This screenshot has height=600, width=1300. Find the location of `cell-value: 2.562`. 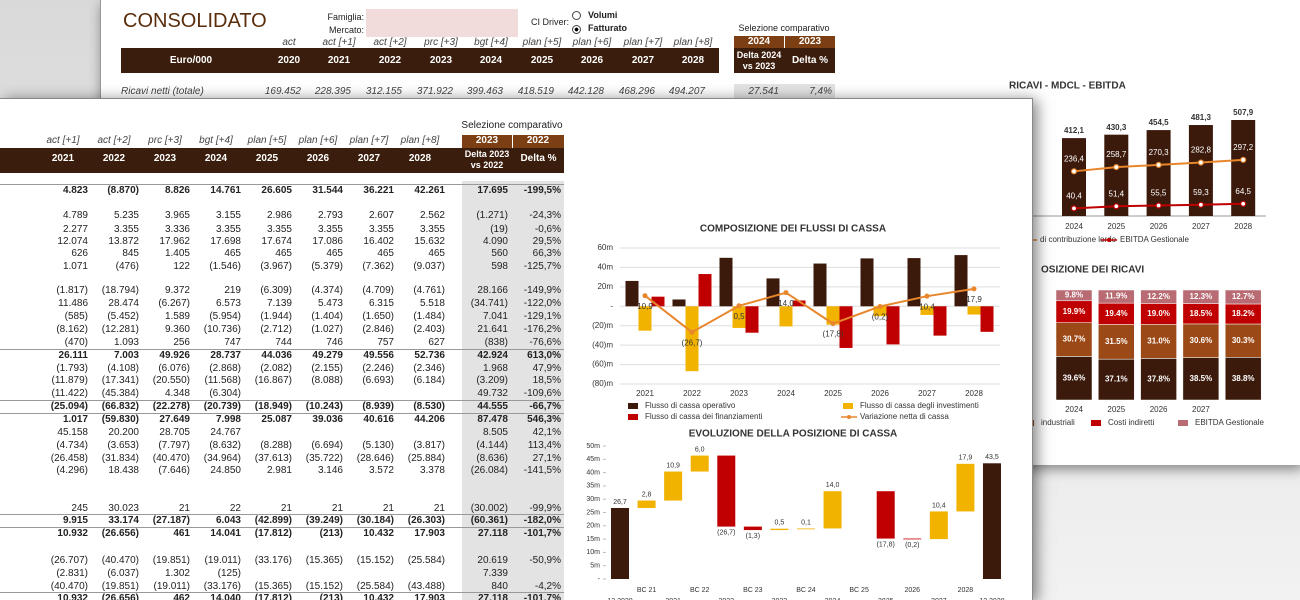

cell-value: 2.562 is located at coordinates (432, 215).